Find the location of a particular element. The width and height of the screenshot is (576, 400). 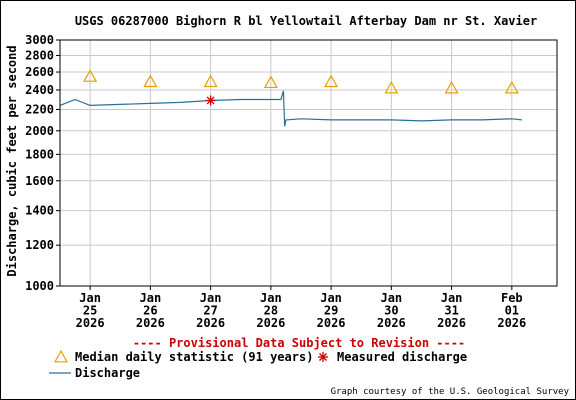

y-tick-label: 2400 is located at coordinates (39, 90).